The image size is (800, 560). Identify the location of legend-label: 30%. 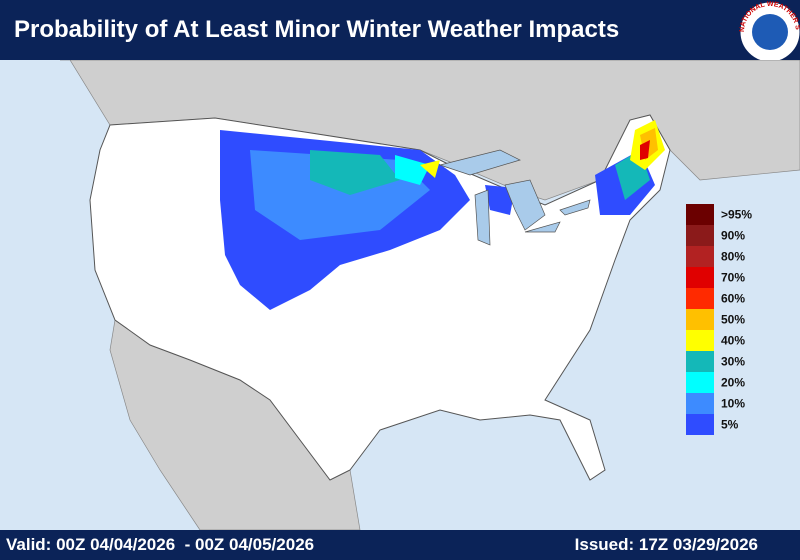
(733, 362).